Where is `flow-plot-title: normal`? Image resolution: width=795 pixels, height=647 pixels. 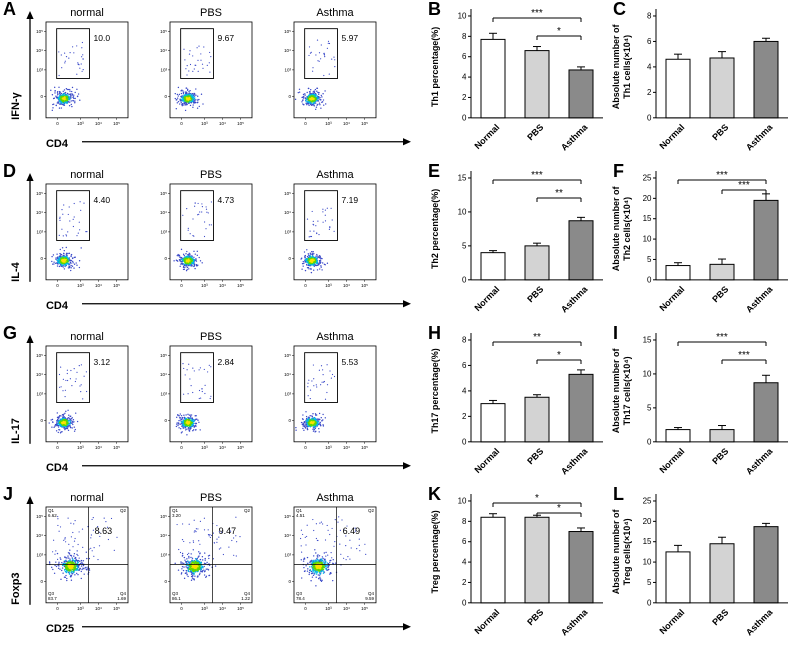
flow-plot-title: normal is located at coordinates (87, 336).